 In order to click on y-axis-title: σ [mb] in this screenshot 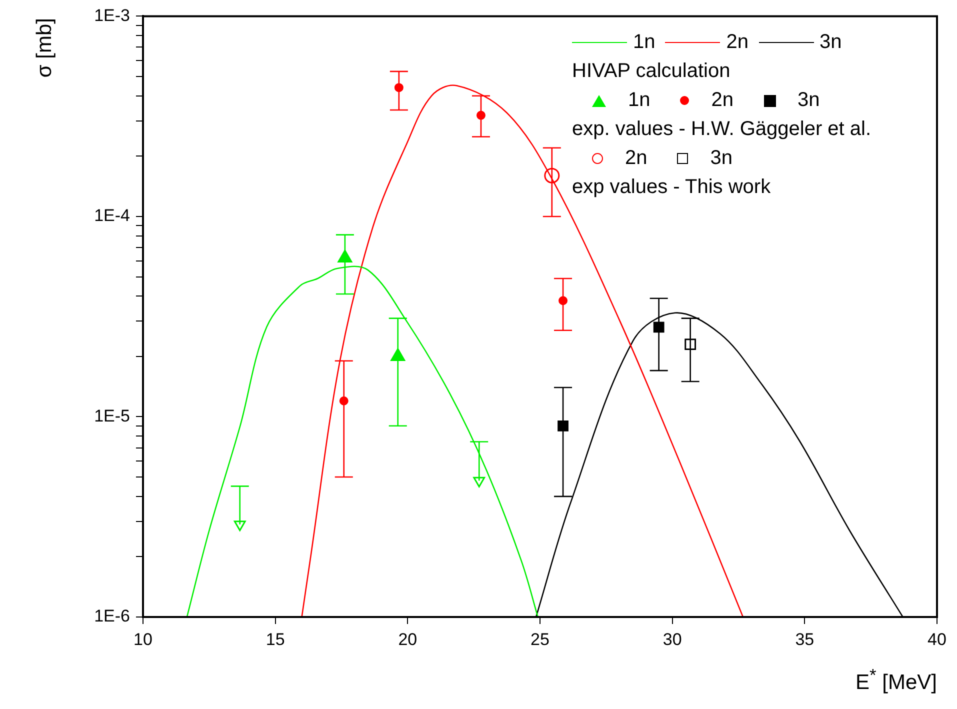, I will do `click(44, 48)`.